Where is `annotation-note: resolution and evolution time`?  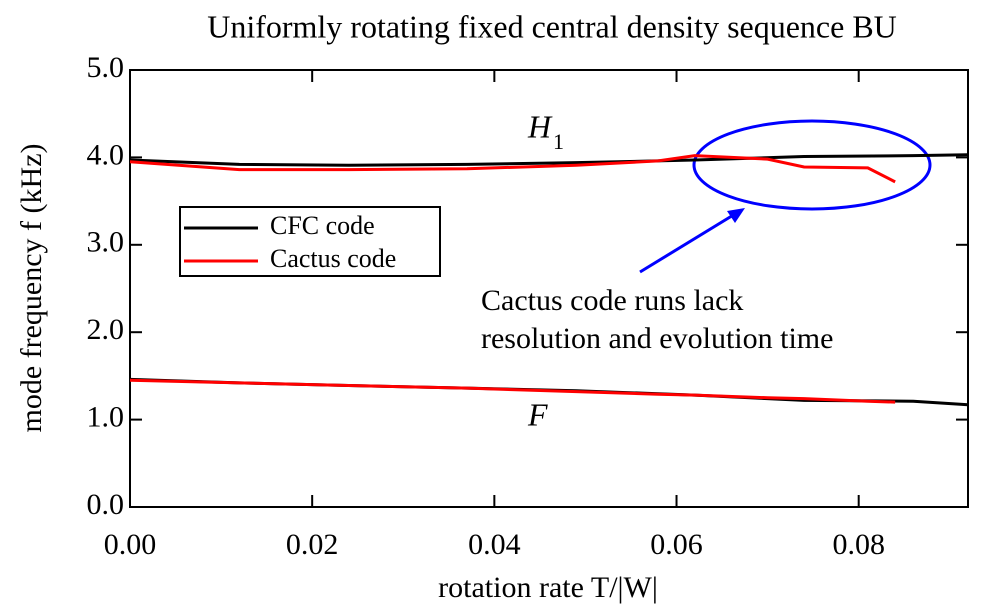 annotation-note: resolution and evolution time is located at coordinates (657, 338).